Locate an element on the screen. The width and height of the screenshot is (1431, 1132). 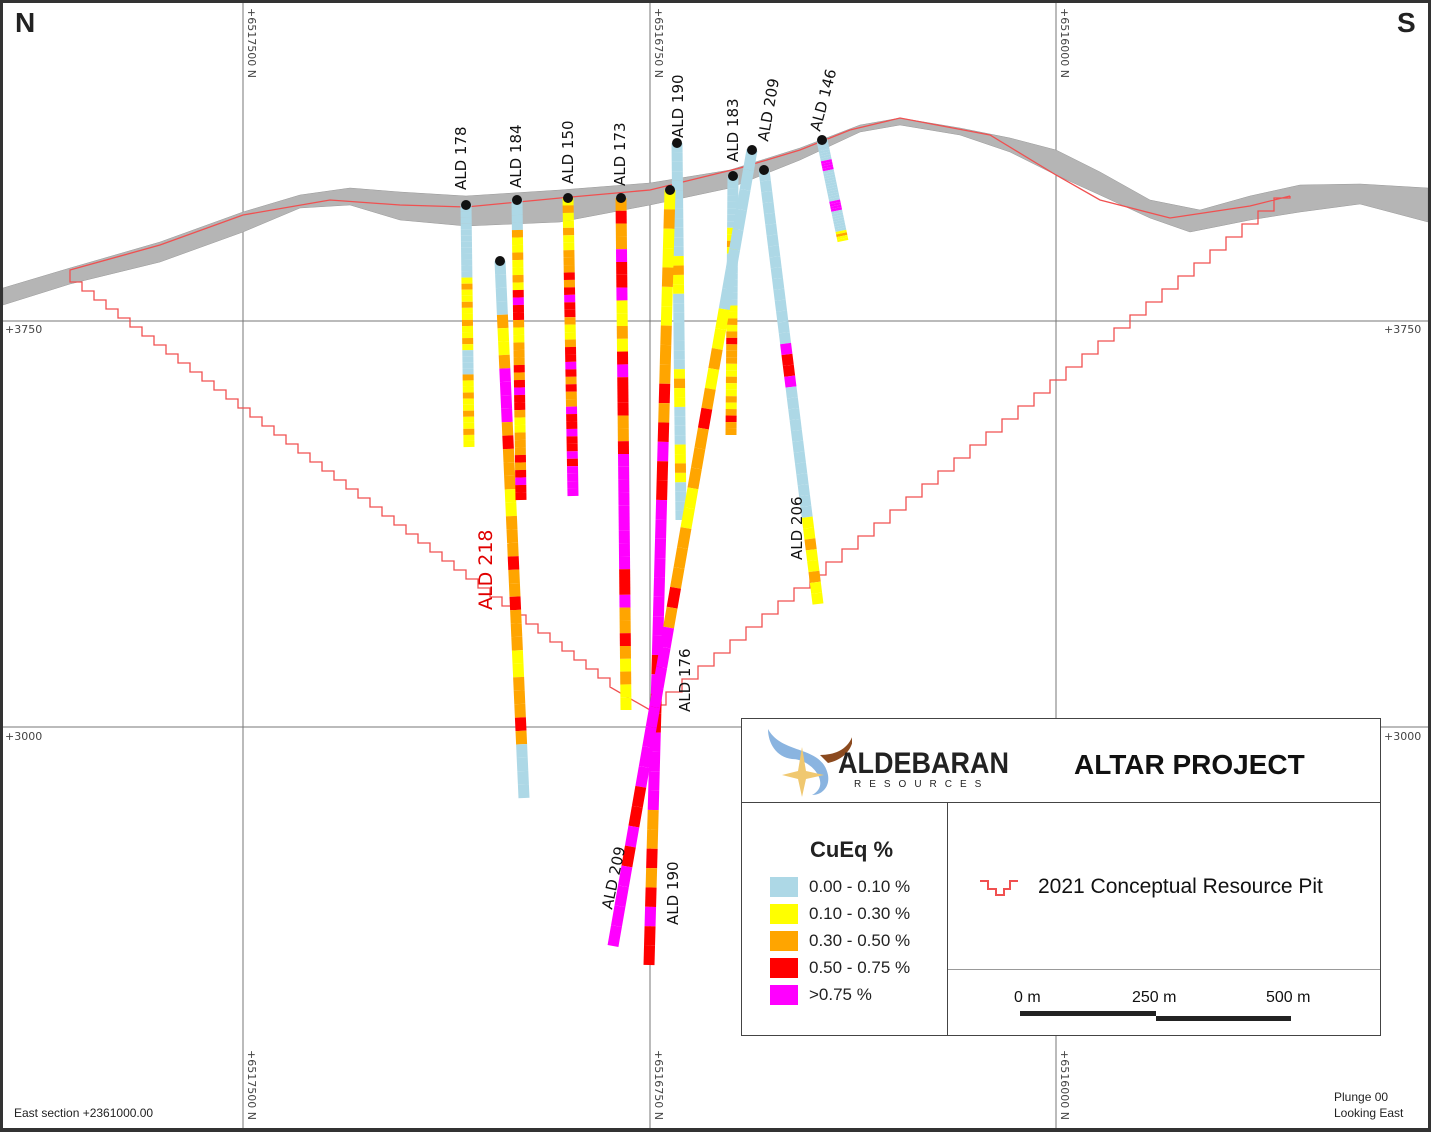
drillhole-ald178 is located at coordinates (467, 324).